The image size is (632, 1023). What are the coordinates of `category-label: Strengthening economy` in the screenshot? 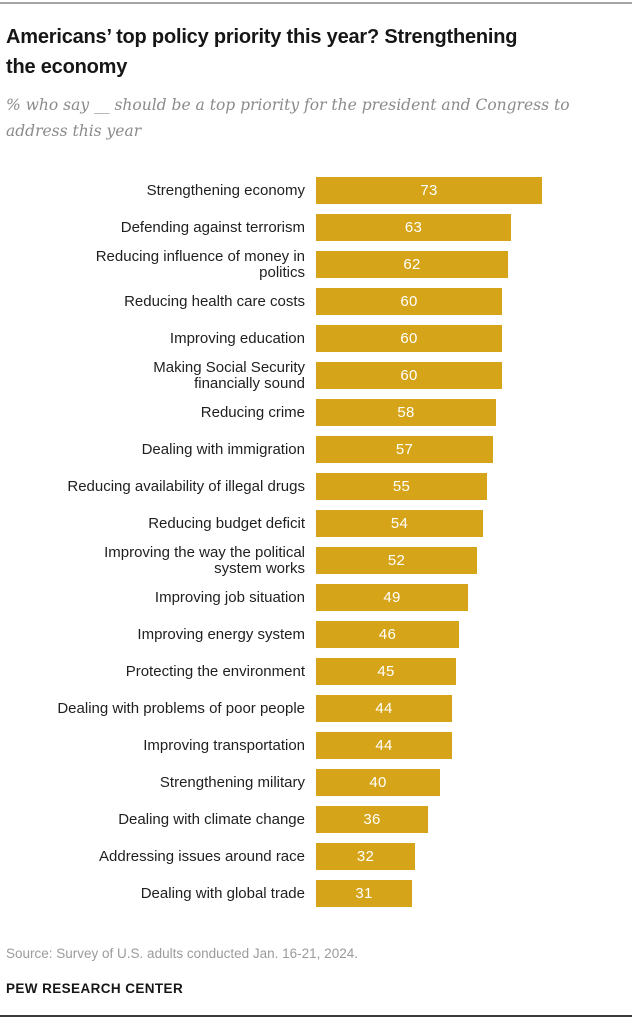 It's located at (225, 190).